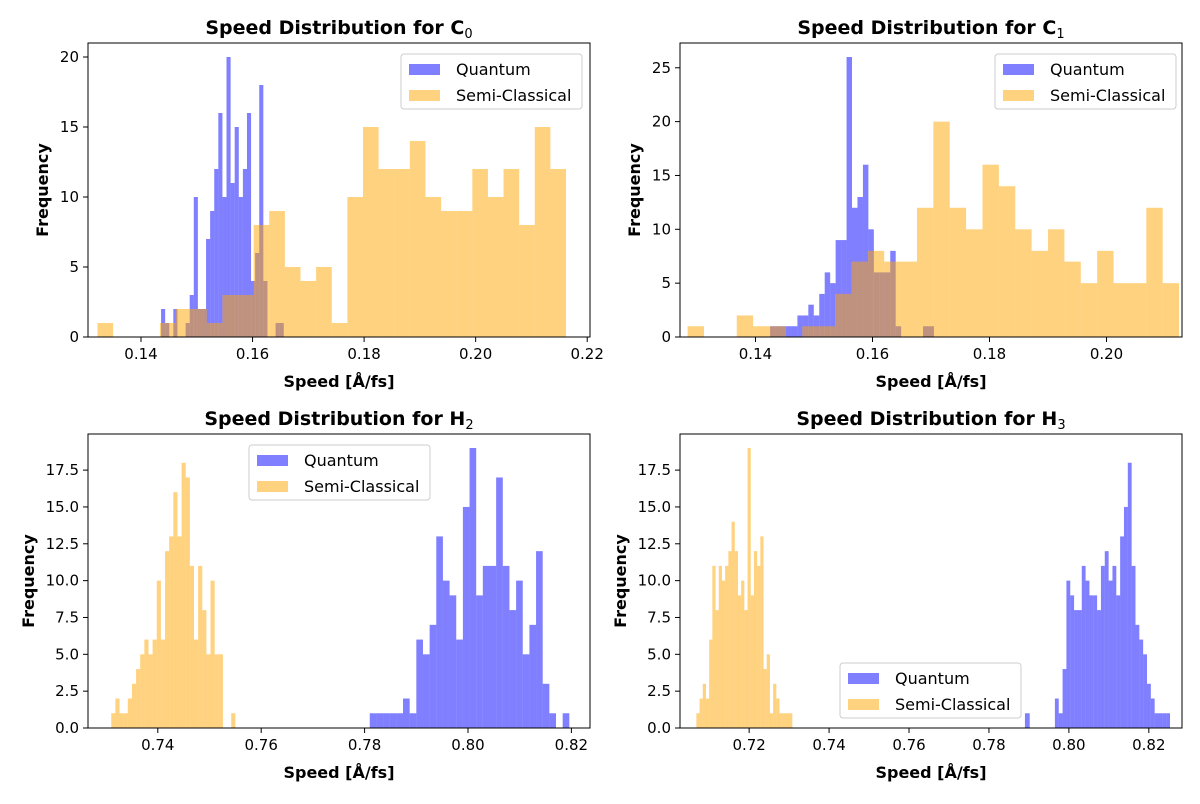 Image resolution: width=1200 pixels, height=804 pixels. Describe the element at coordinates (67, 617) in the screenshot. I see `y-tick-label: 7.5` at that location.